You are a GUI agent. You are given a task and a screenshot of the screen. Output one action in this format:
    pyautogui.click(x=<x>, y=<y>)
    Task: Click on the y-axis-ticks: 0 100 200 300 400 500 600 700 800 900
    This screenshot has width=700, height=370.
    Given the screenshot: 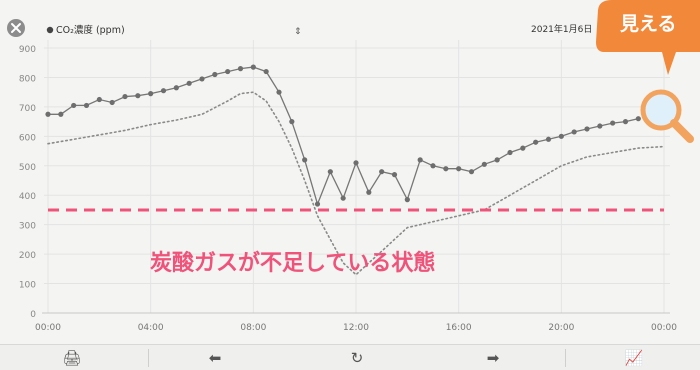 What is the action you would take?
    pyautogui.click(x=27, y=182)
    